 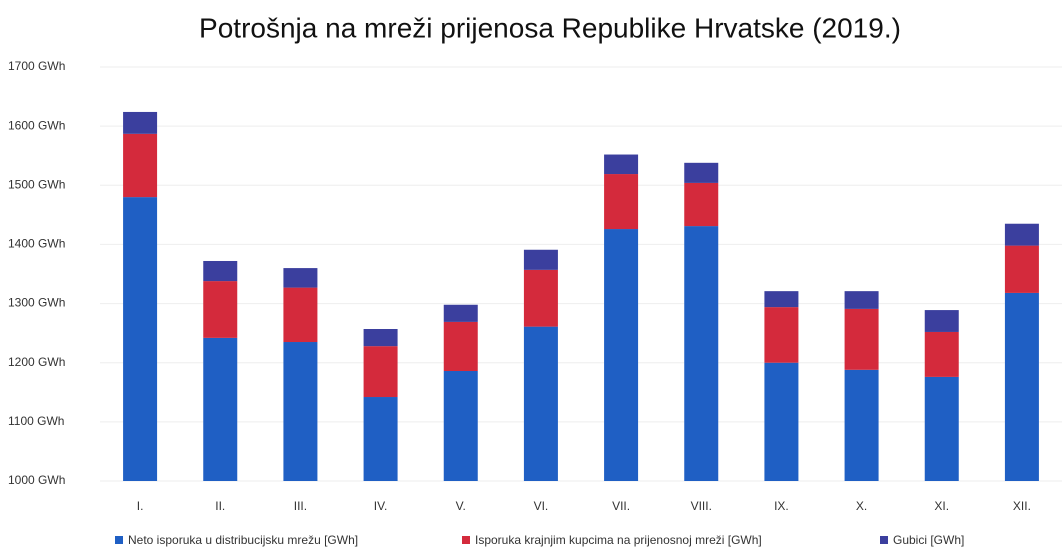 What do you see at coordinates (36, 125) in the screenshot?
I see `y-tick-label: 1600 GWh` at bounding box center [36, 125].